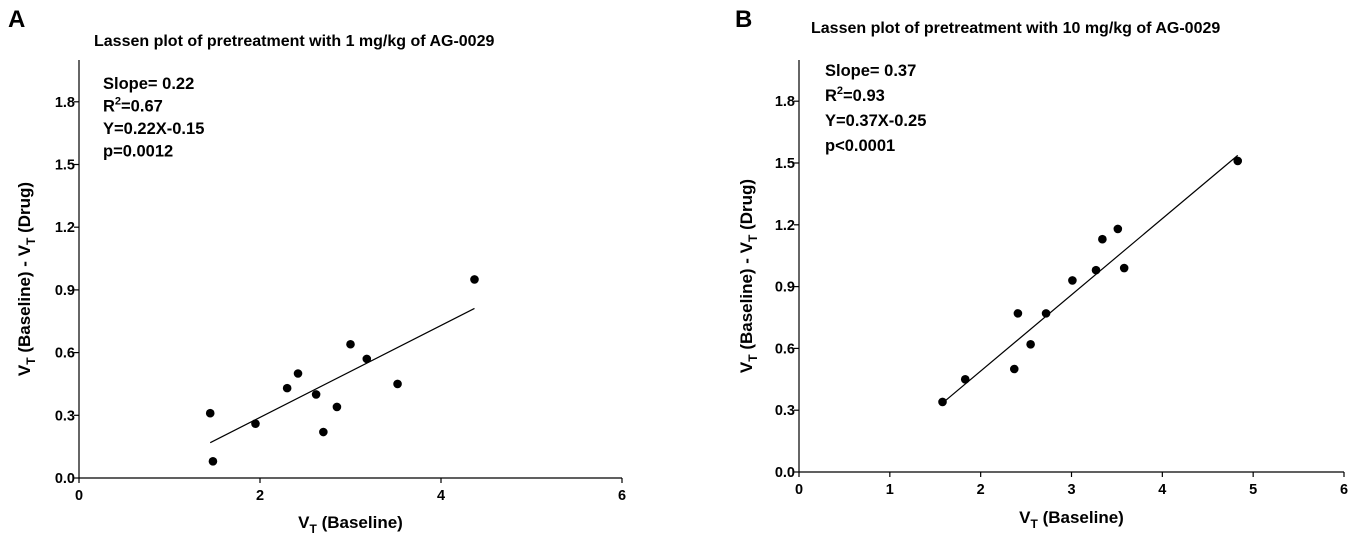 The height and width of the screenshot is (533, 1352). What do you see at coordinates (890, 490) in the screenshot?
I see `x-tick-label: 1` at bounding box center [890, 490].